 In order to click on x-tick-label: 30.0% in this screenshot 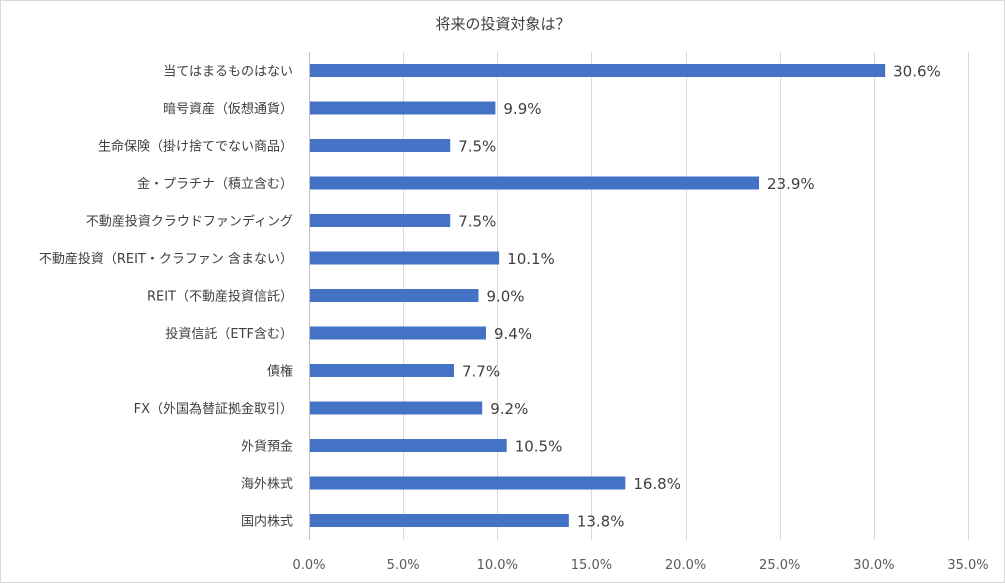, I will do `click(873, 565)`.